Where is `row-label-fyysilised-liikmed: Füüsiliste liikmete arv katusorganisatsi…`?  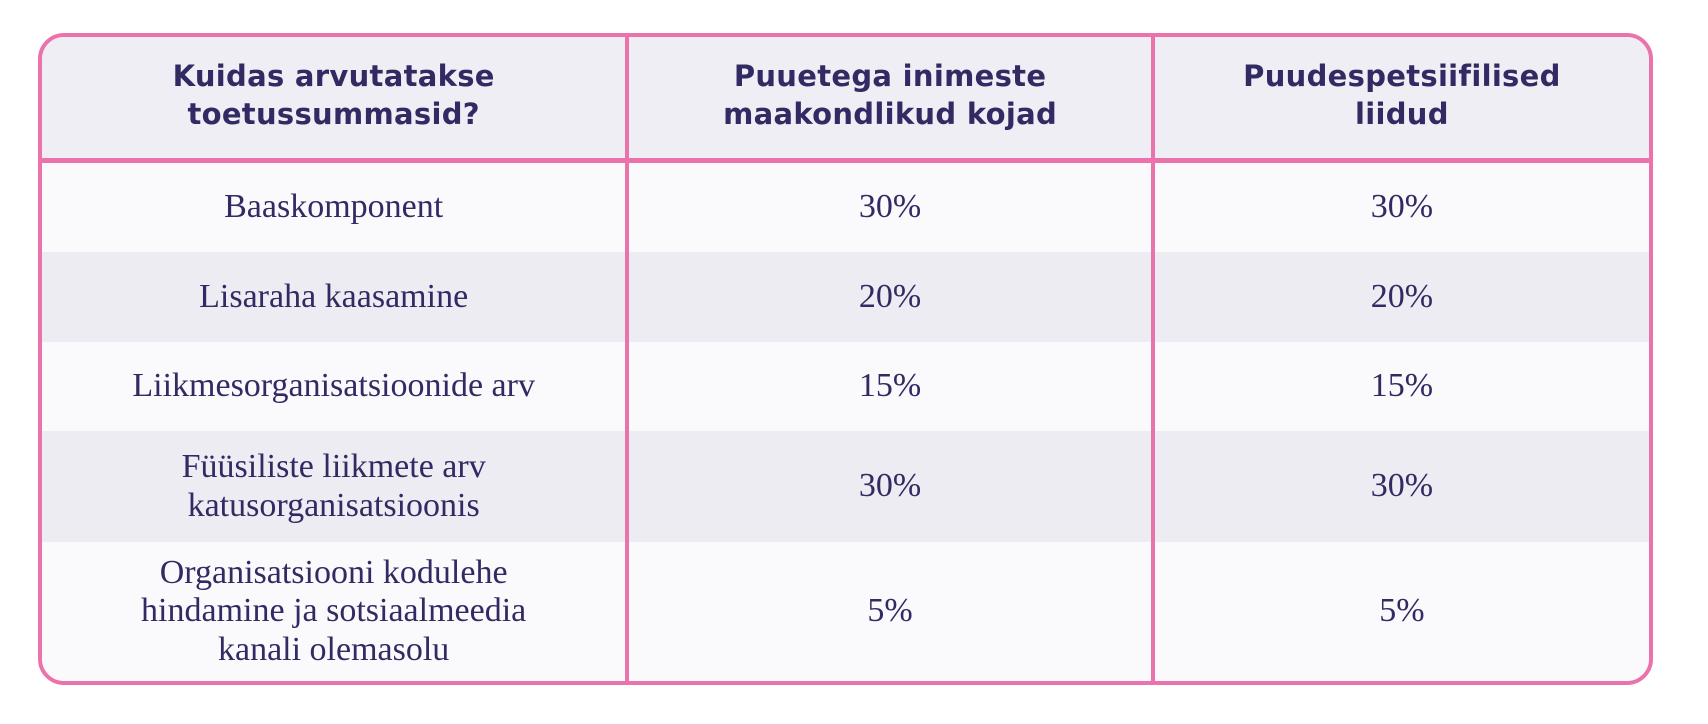 row-label-fyysilised-liikmed: Füüsiliste liikmete arv katusorganisatsi… is located at coordinates (334, 486).